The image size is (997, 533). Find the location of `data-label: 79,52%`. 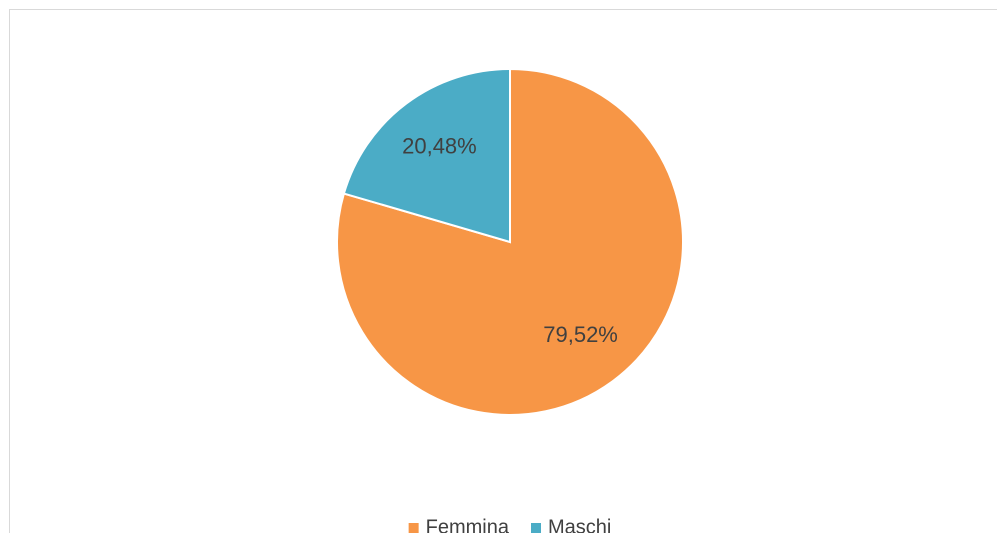

data-label: 79,52% is located at coordinates (580, 334).